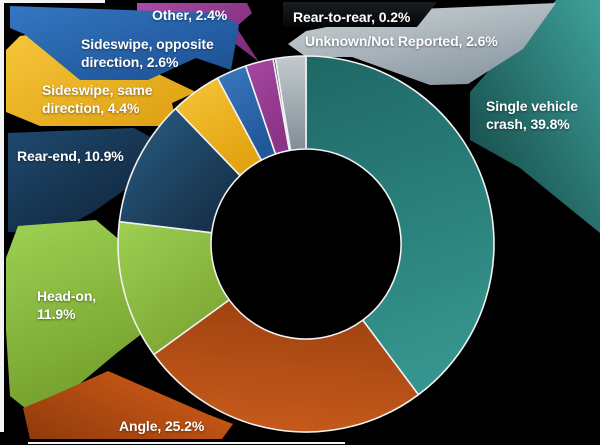  Describe the element at coordinates (186, 443) in the screenshot. I see `frame-edge-bottom` at that location.